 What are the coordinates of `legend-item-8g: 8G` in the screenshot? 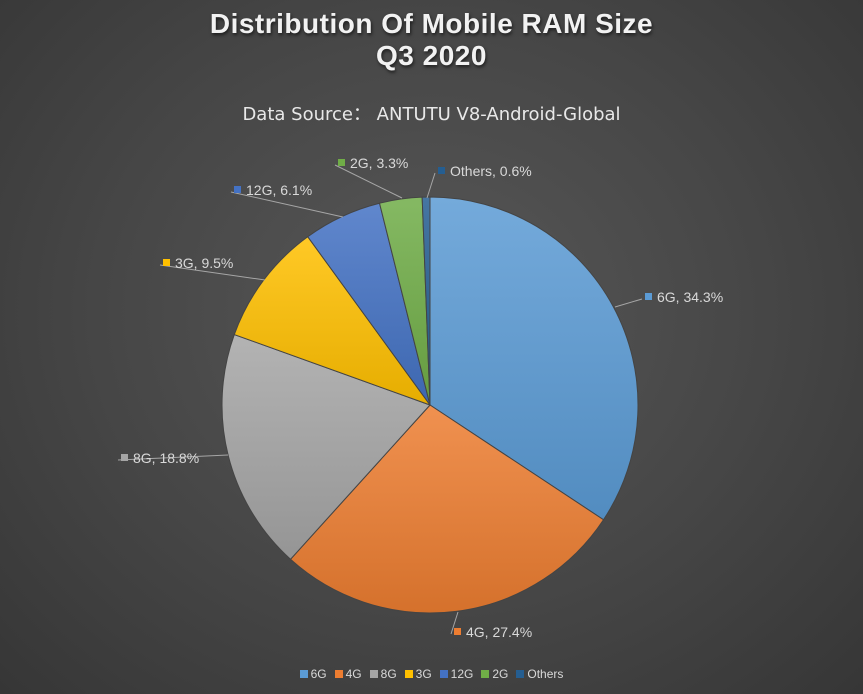 It's located at (383, 674).